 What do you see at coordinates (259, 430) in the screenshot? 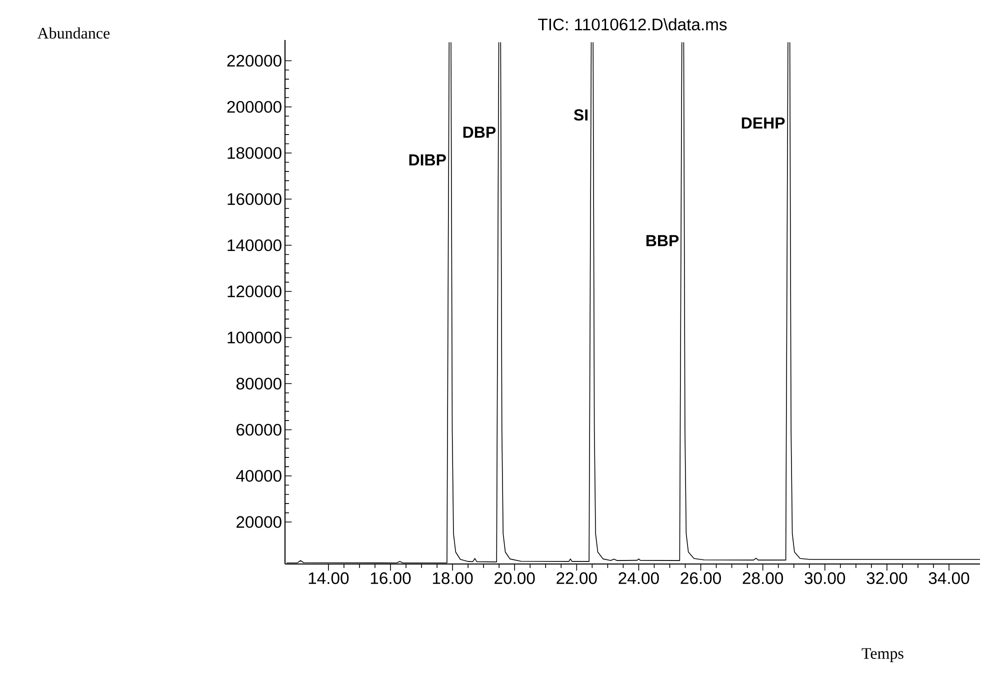
I see `y-tick-label: 60000` at bounding box center [259, 430].